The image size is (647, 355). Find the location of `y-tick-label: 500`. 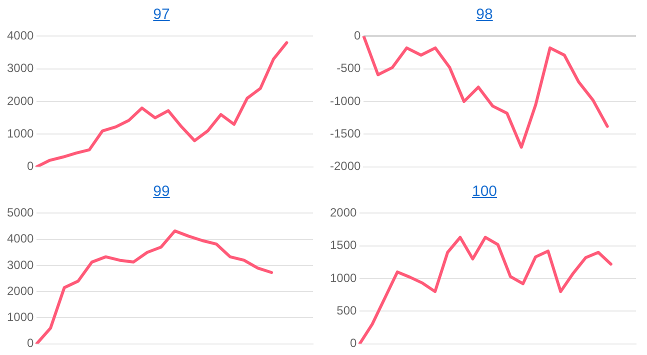

y-tick-label: 500 is located at coordinates (347, 310).